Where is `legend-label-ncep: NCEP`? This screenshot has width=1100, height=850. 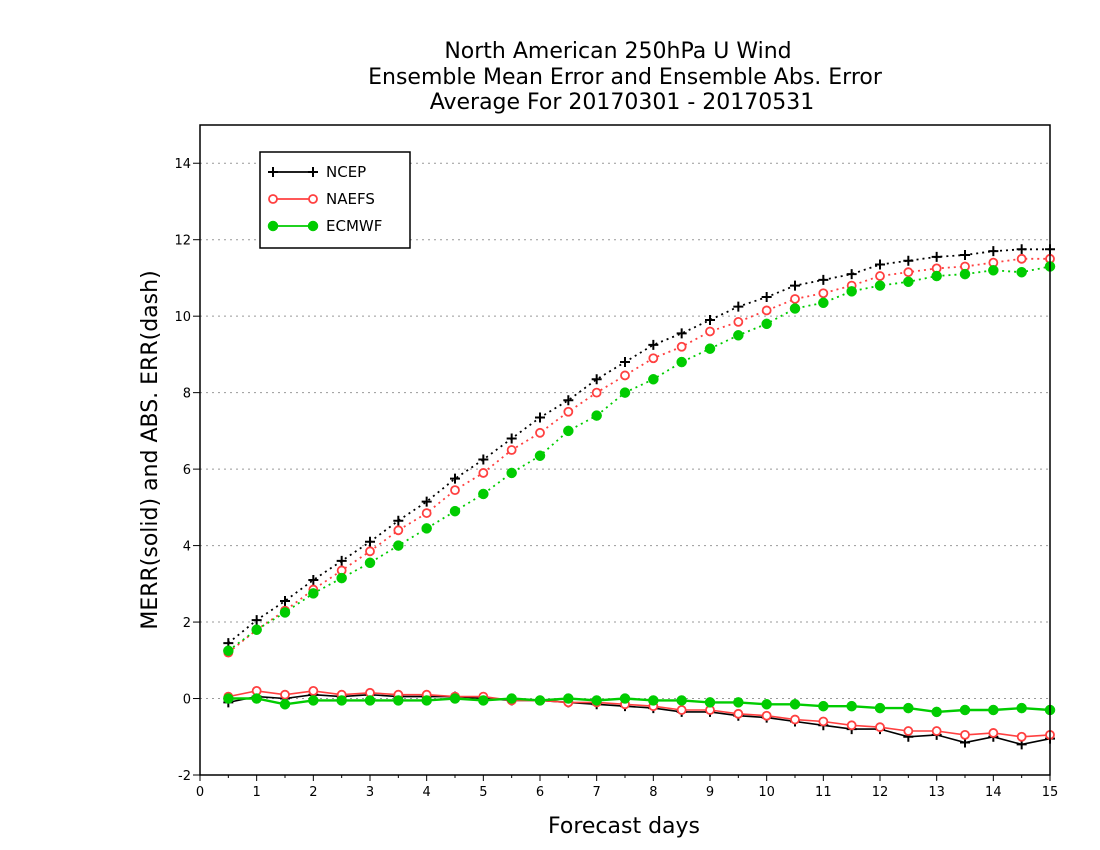
legend-label-ncep: NCEP is located at coordinates (346, 172).